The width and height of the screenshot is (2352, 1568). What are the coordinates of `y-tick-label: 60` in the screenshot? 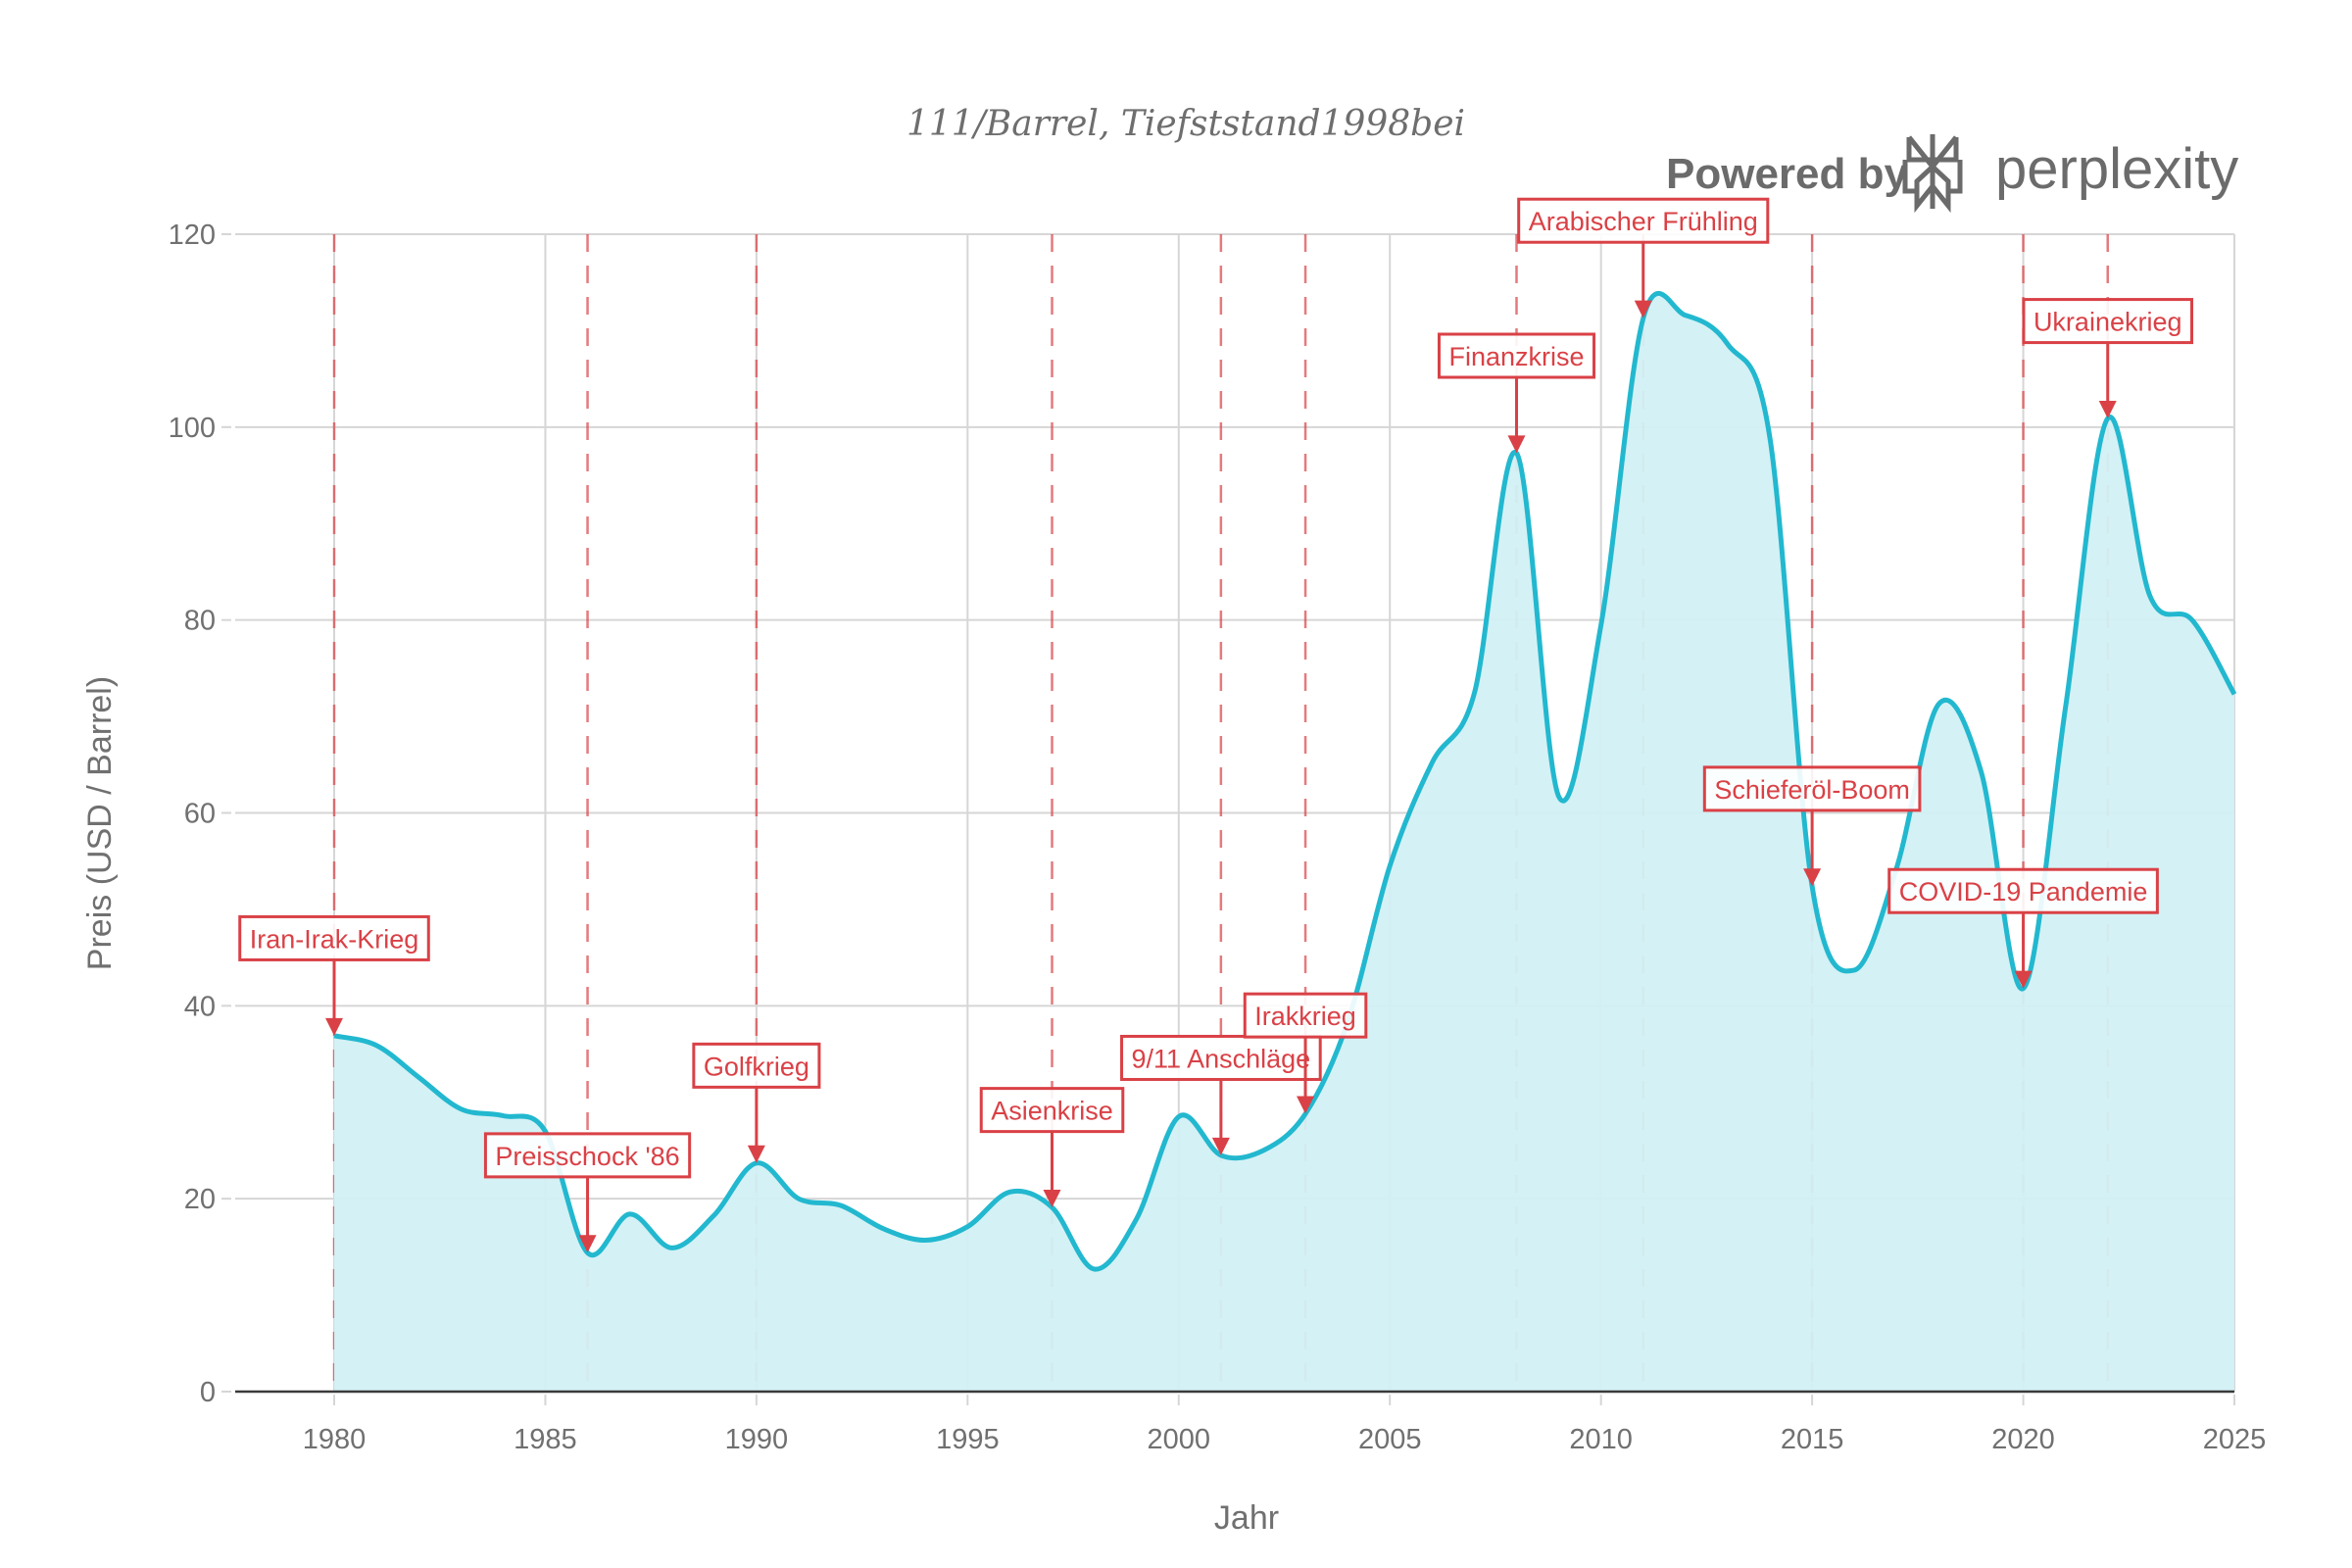 It's located at (200, 814).